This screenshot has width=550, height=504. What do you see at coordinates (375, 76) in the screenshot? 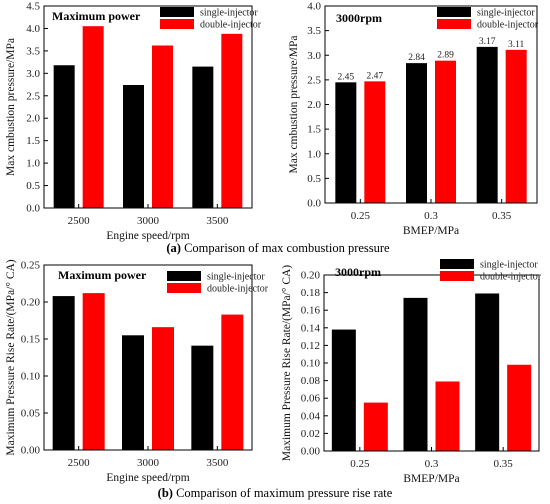
I see `data-label: 2.47` at bounding box center [375, 76].